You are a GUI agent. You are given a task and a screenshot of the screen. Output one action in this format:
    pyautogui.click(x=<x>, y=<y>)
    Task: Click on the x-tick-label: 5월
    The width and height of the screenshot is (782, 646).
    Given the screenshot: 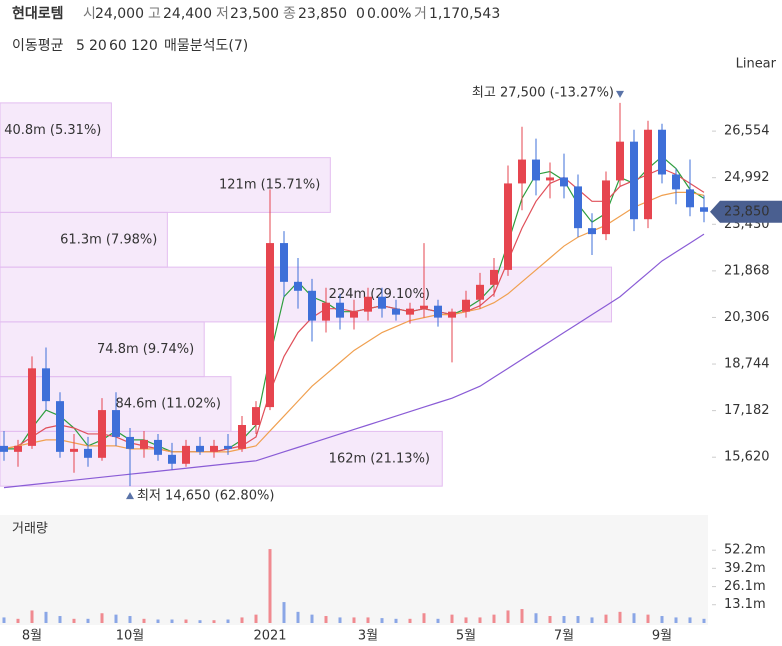 What is the action you would take?
    pyautogui.click(x=466, y=636)
    